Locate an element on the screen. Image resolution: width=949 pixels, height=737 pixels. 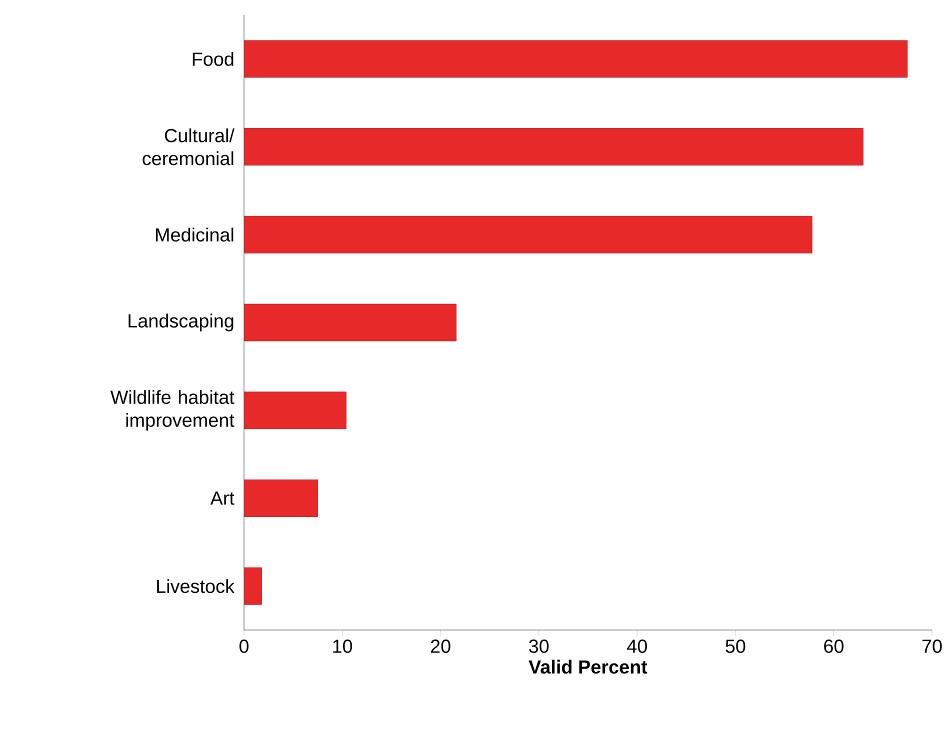
x-axis-title: Valid Percent is located at coordinates (588, 667).